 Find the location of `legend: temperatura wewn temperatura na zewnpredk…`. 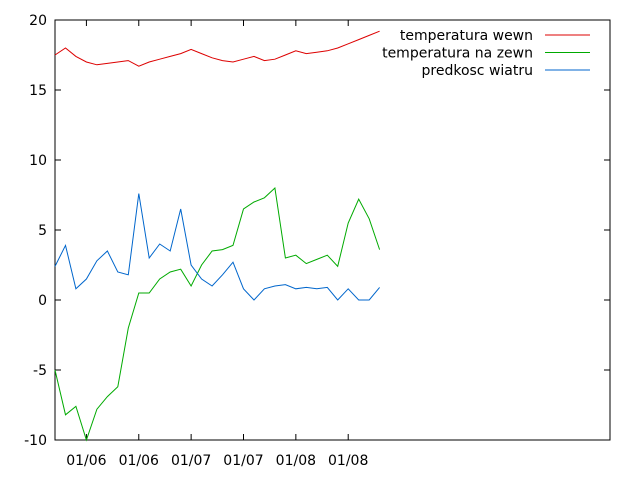

legend: temperatura wewn temperatura na zewnpredk… is located at coordinates (486, 53).